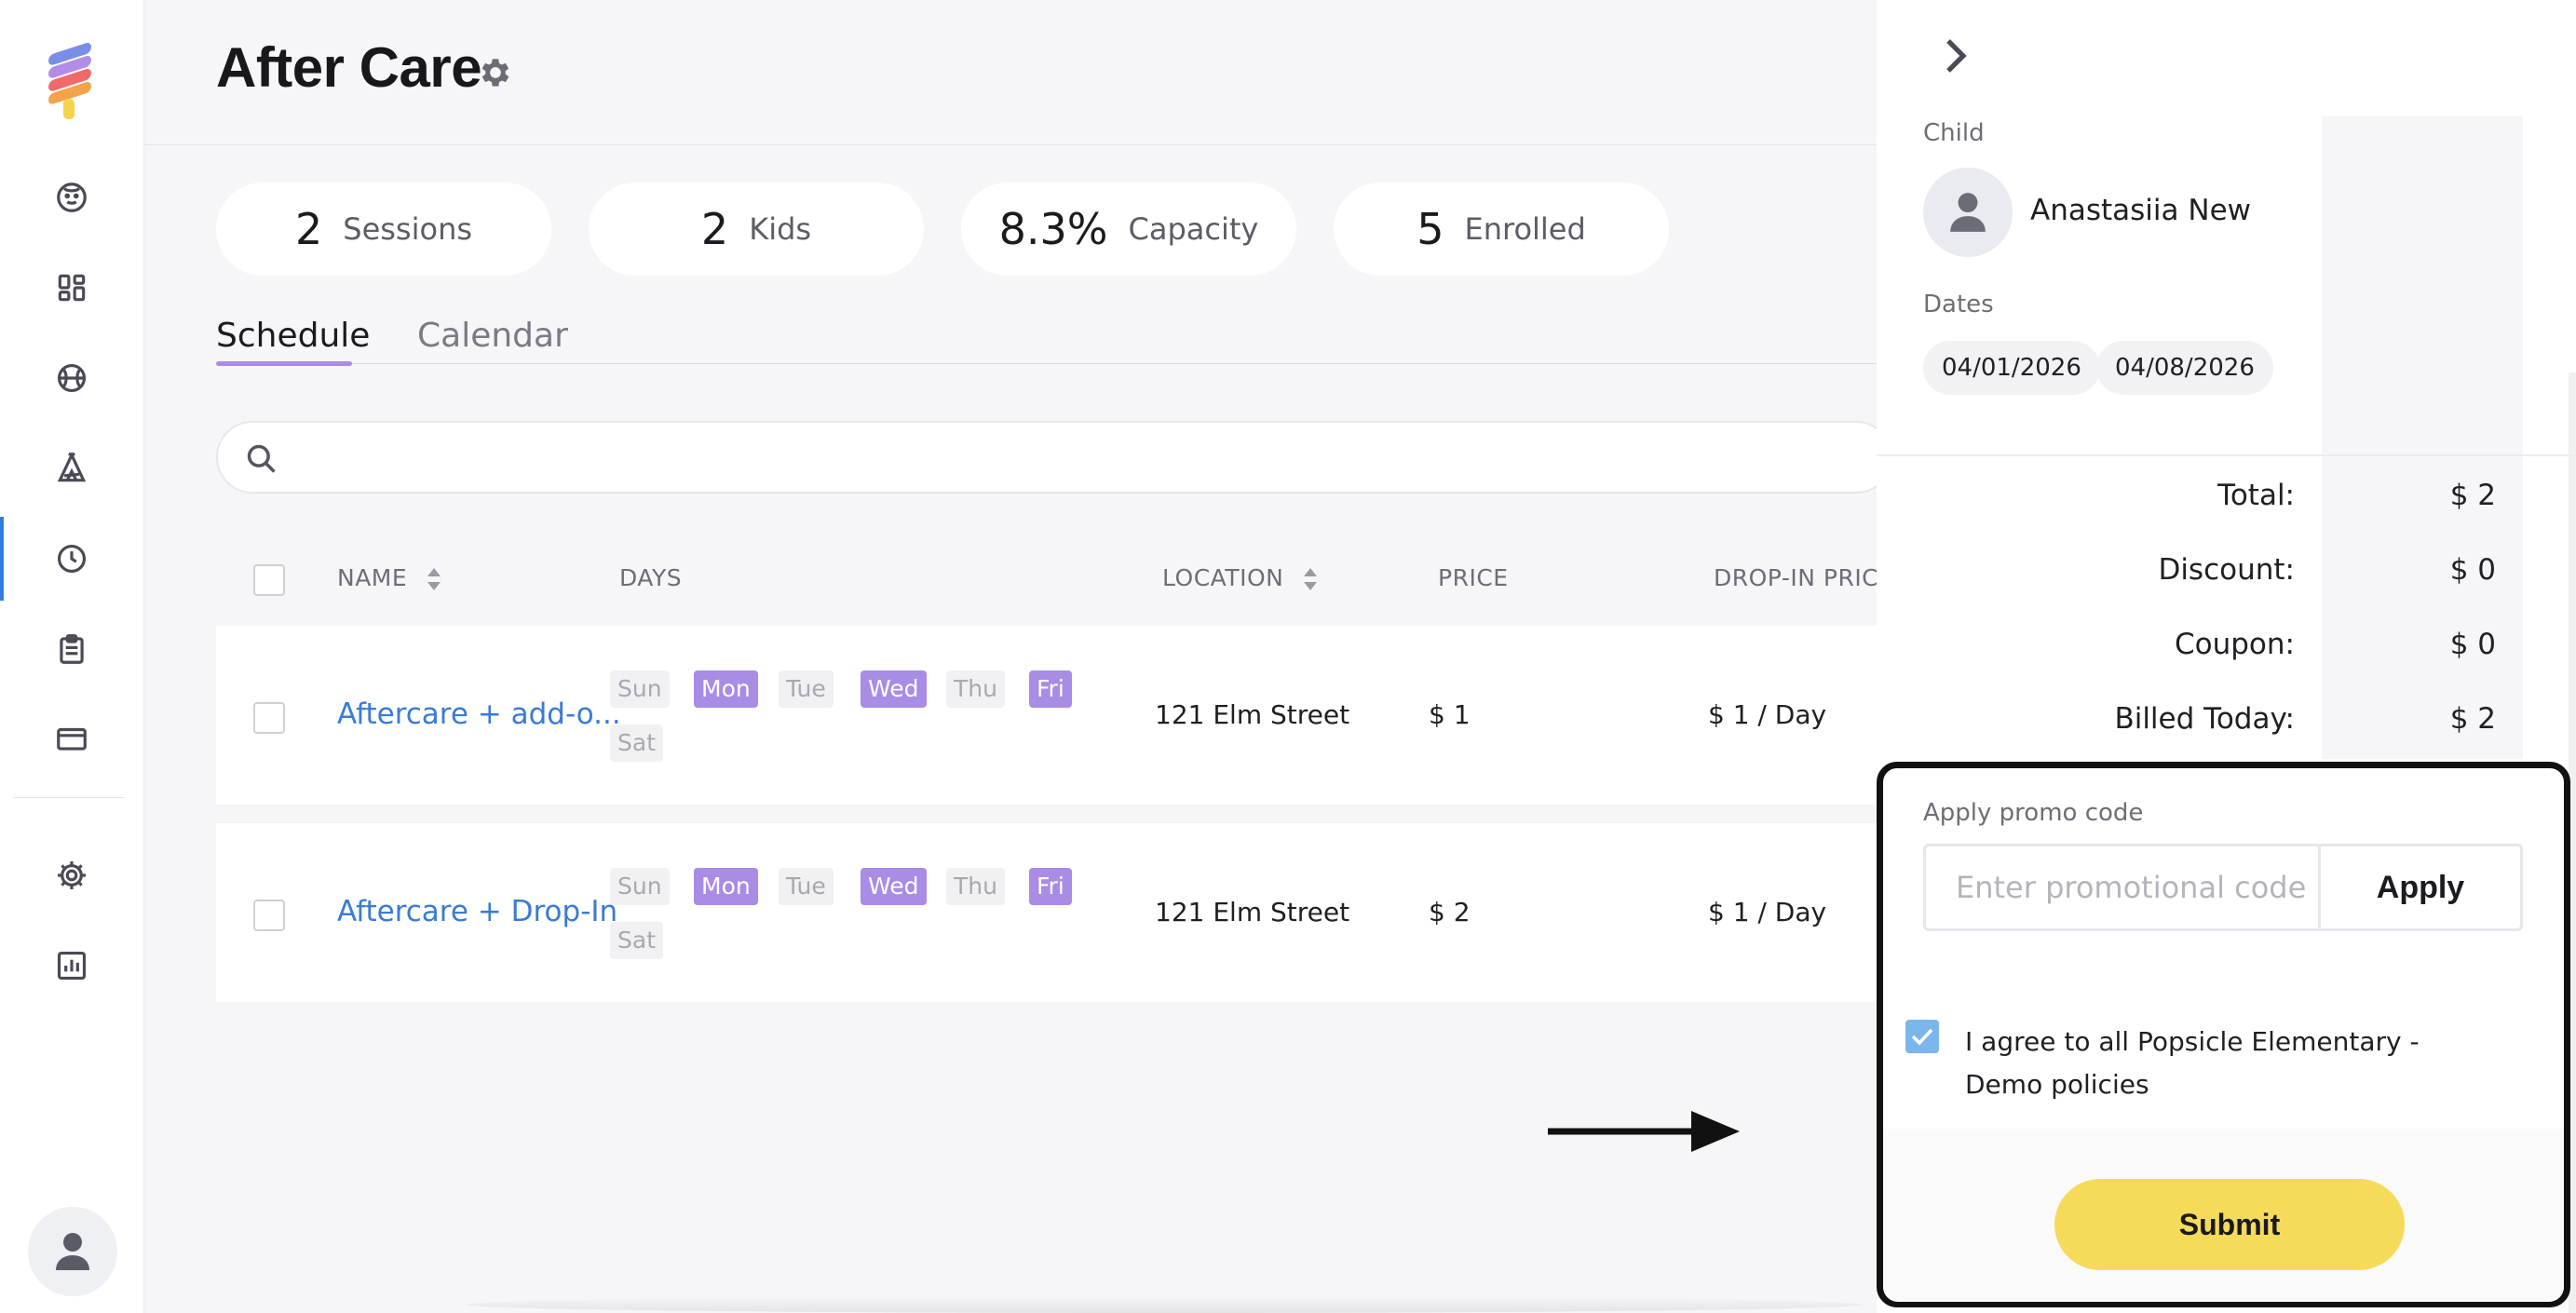 The height and width of the screenshot is (1313, 2576). What do you see at coordinates (1954, 133) in the screenshot?
I see `child-label: Child` at bounding box center [1954, 133].